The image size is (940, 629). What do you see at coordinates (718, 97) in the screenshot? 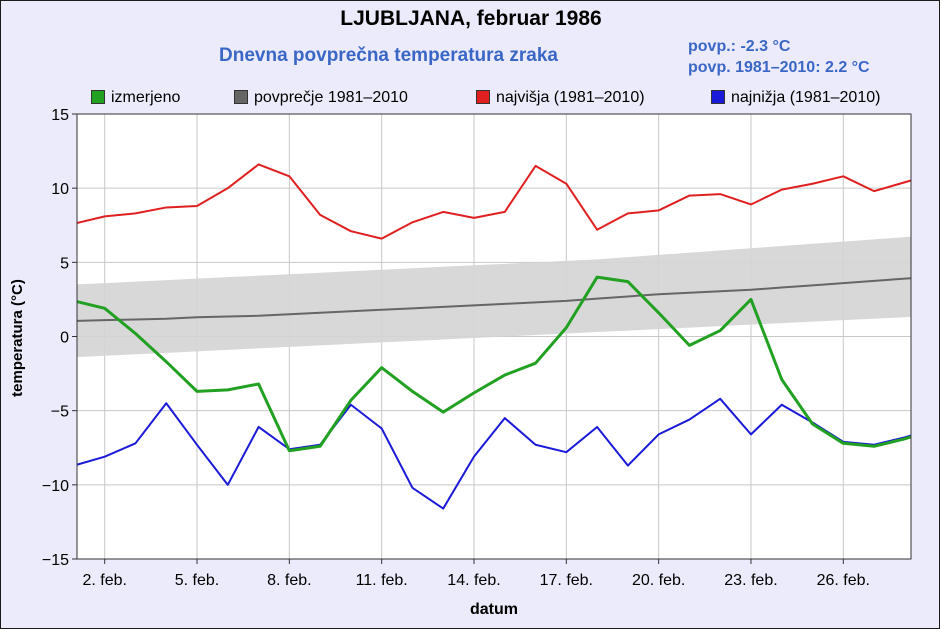
I see `legend-swatch-min` at bounding box center [718, 97].